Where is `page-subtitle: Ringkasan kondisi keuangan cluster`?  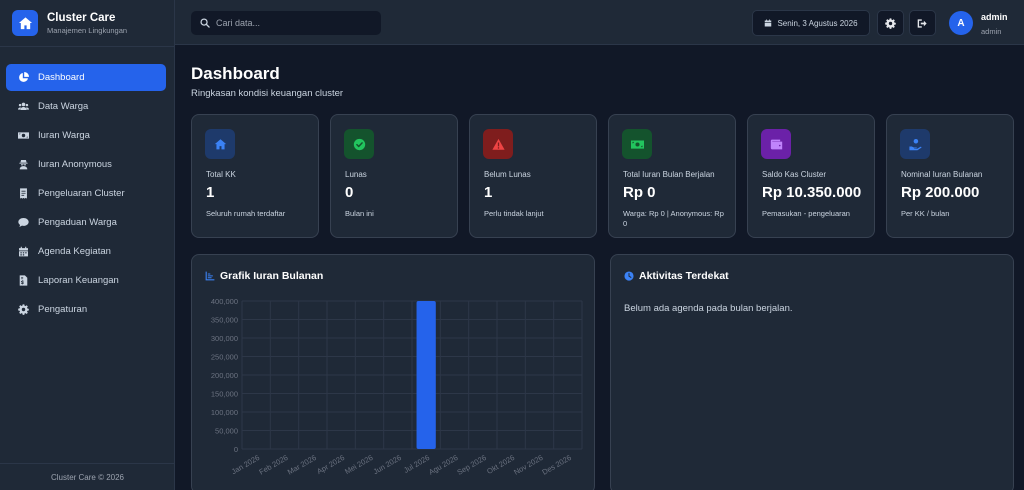
page-subtitle: Ringkasan kondisi keuangan cluster is located at coordinates (267, 93).